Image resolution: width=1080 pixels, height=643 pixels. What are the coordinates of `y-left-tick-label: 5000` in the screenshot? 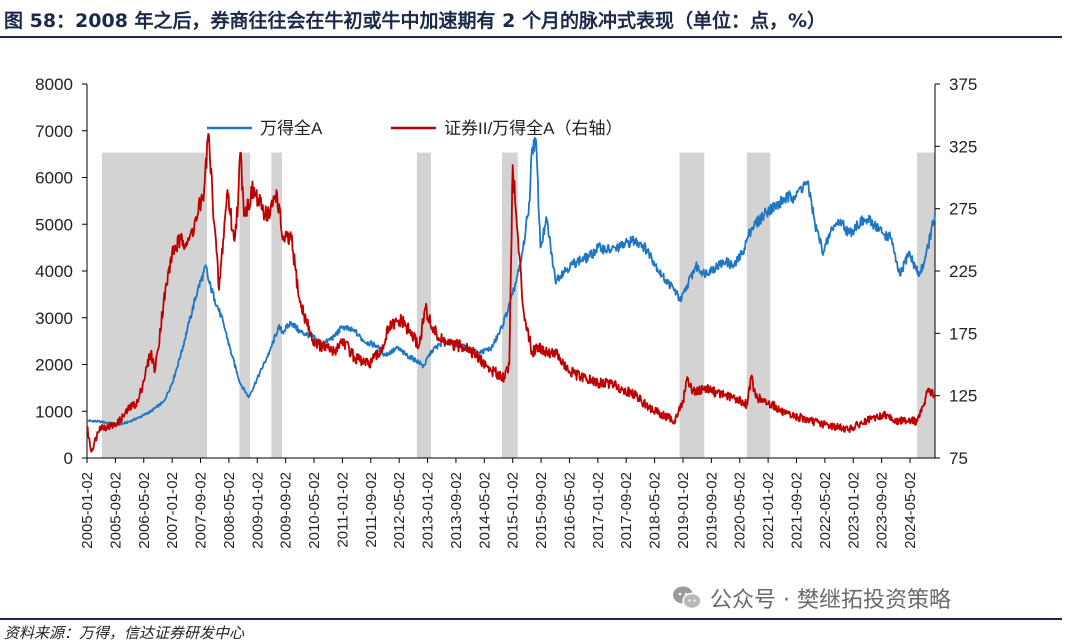 It's located at (54, 224).